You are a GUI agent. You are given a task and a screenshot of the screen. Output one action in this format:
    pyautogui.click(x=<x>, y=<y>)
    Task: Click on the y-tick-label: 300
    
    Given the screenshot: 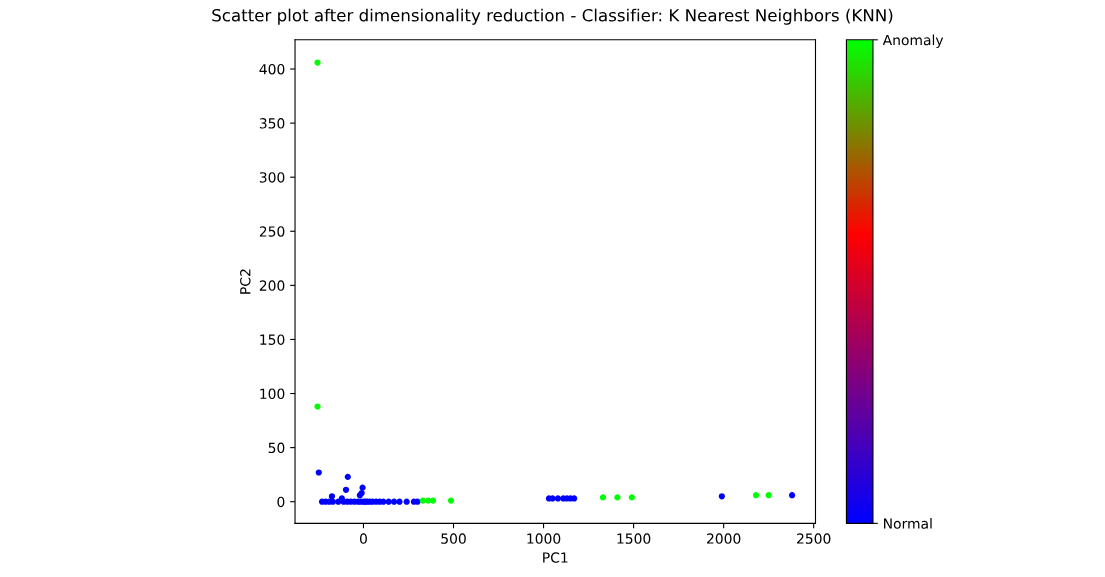 What is the action you would take?
    pyautogui.click(x=272, y=177)
    